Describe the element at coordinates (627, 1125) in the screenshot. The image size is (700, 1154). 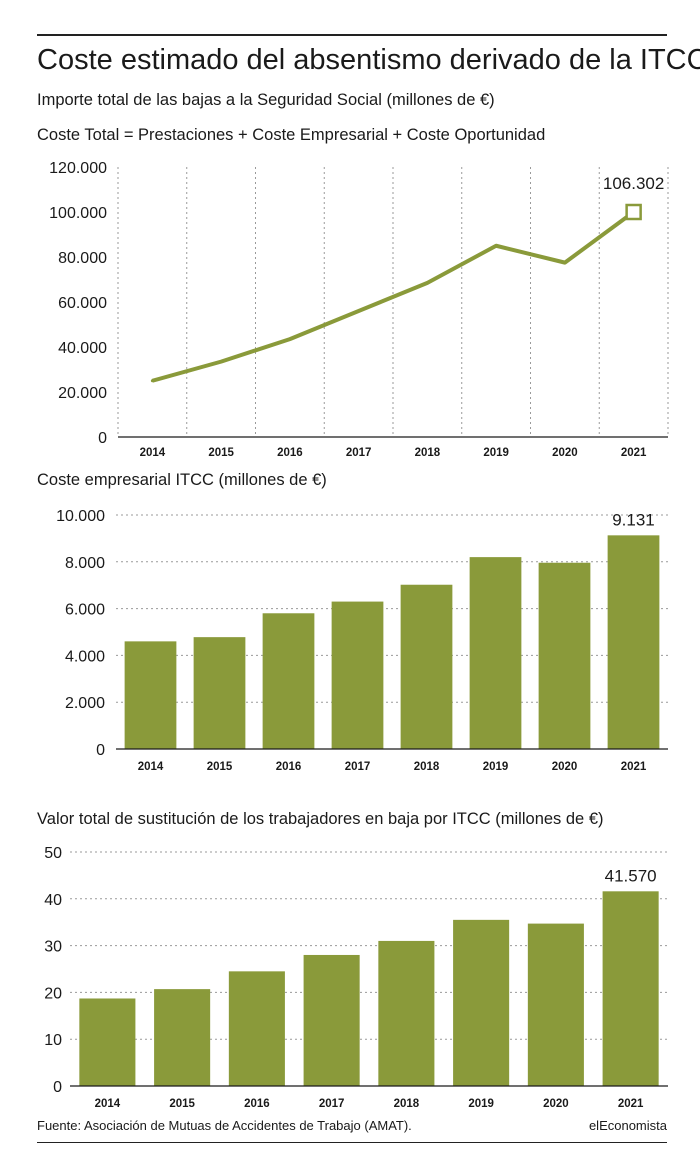
I see `brand-logo-text: elEconomista` at that location.